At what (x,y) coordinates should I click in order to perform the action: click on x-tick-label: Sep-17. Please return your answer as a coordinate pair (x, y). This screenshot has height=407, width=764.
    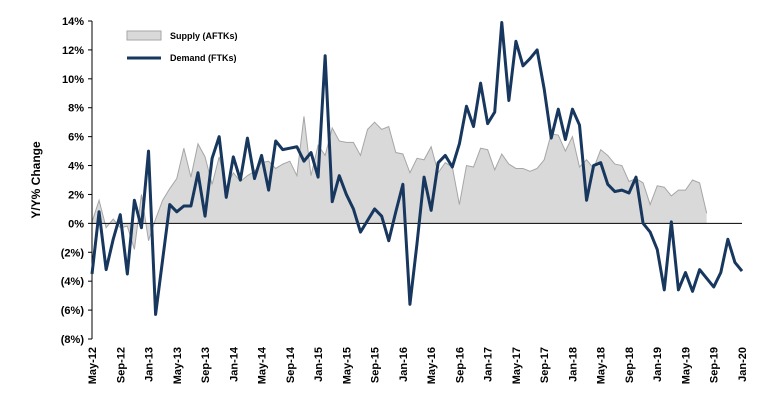
    Looking at the image, I should click on (545, 365).